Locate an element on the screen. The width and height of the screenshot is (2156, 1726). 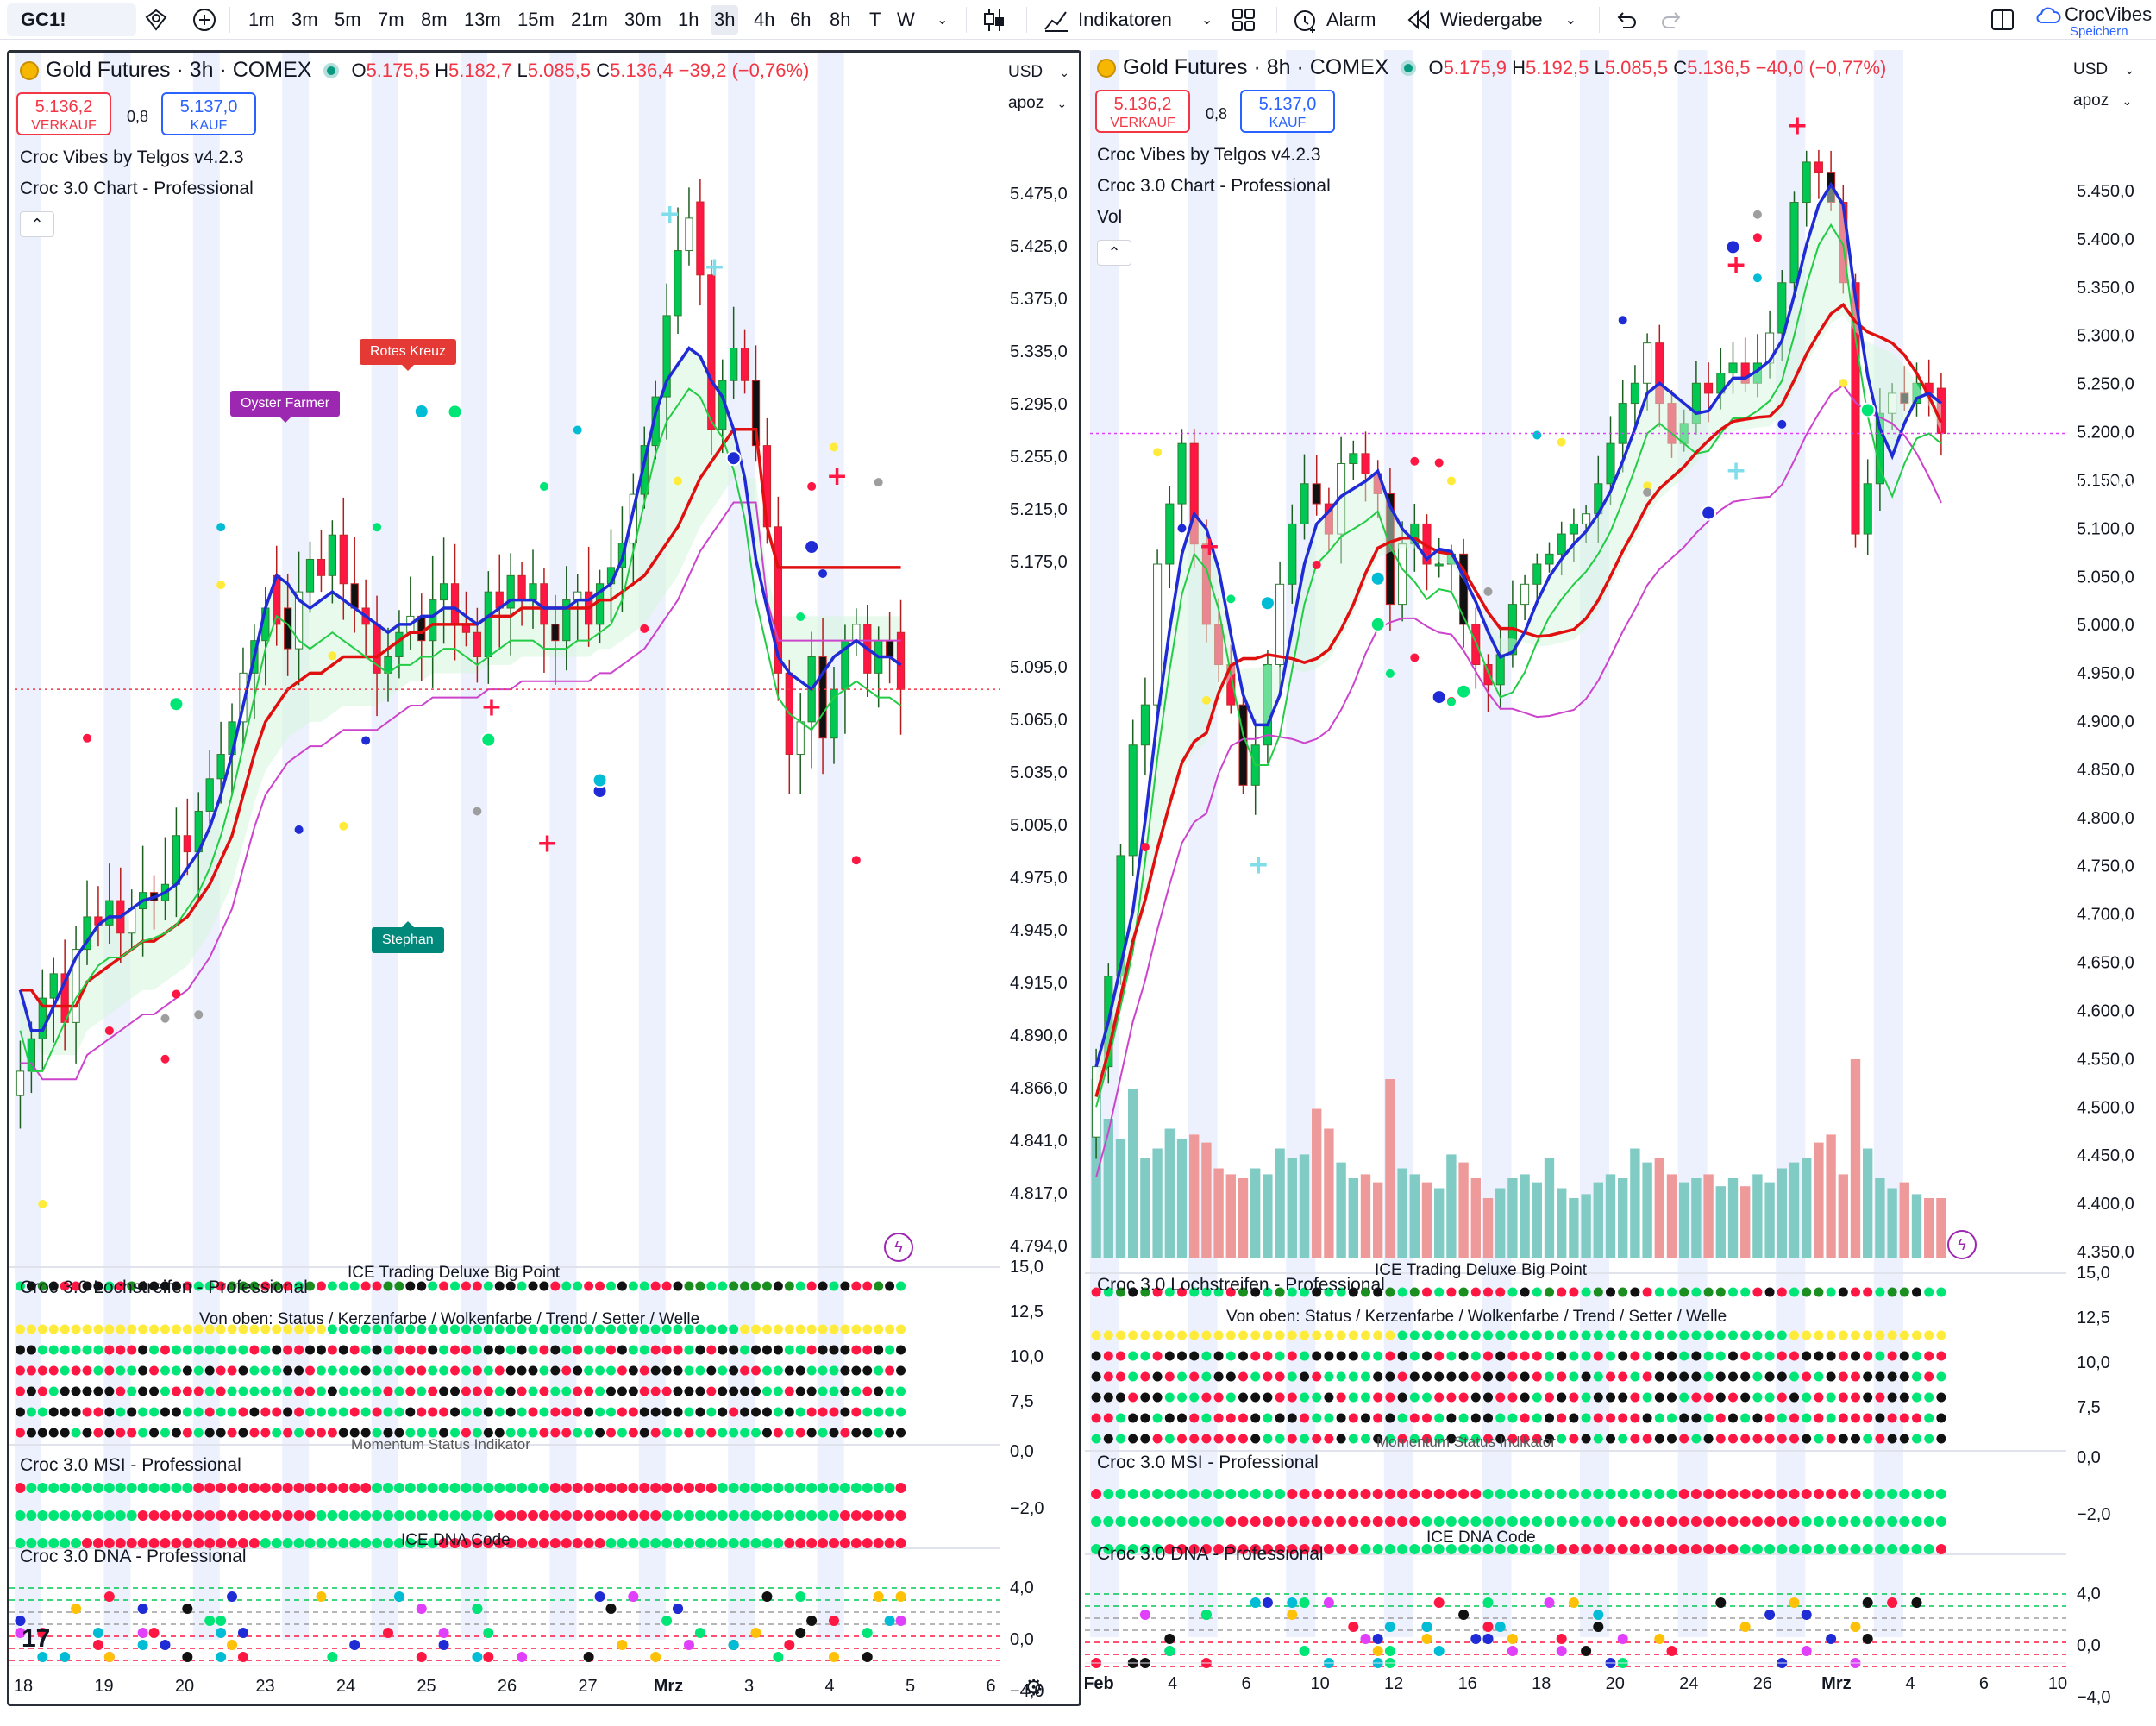
indicators-button: Indikatoren ⌄ is located at coordinates (1127, 20).